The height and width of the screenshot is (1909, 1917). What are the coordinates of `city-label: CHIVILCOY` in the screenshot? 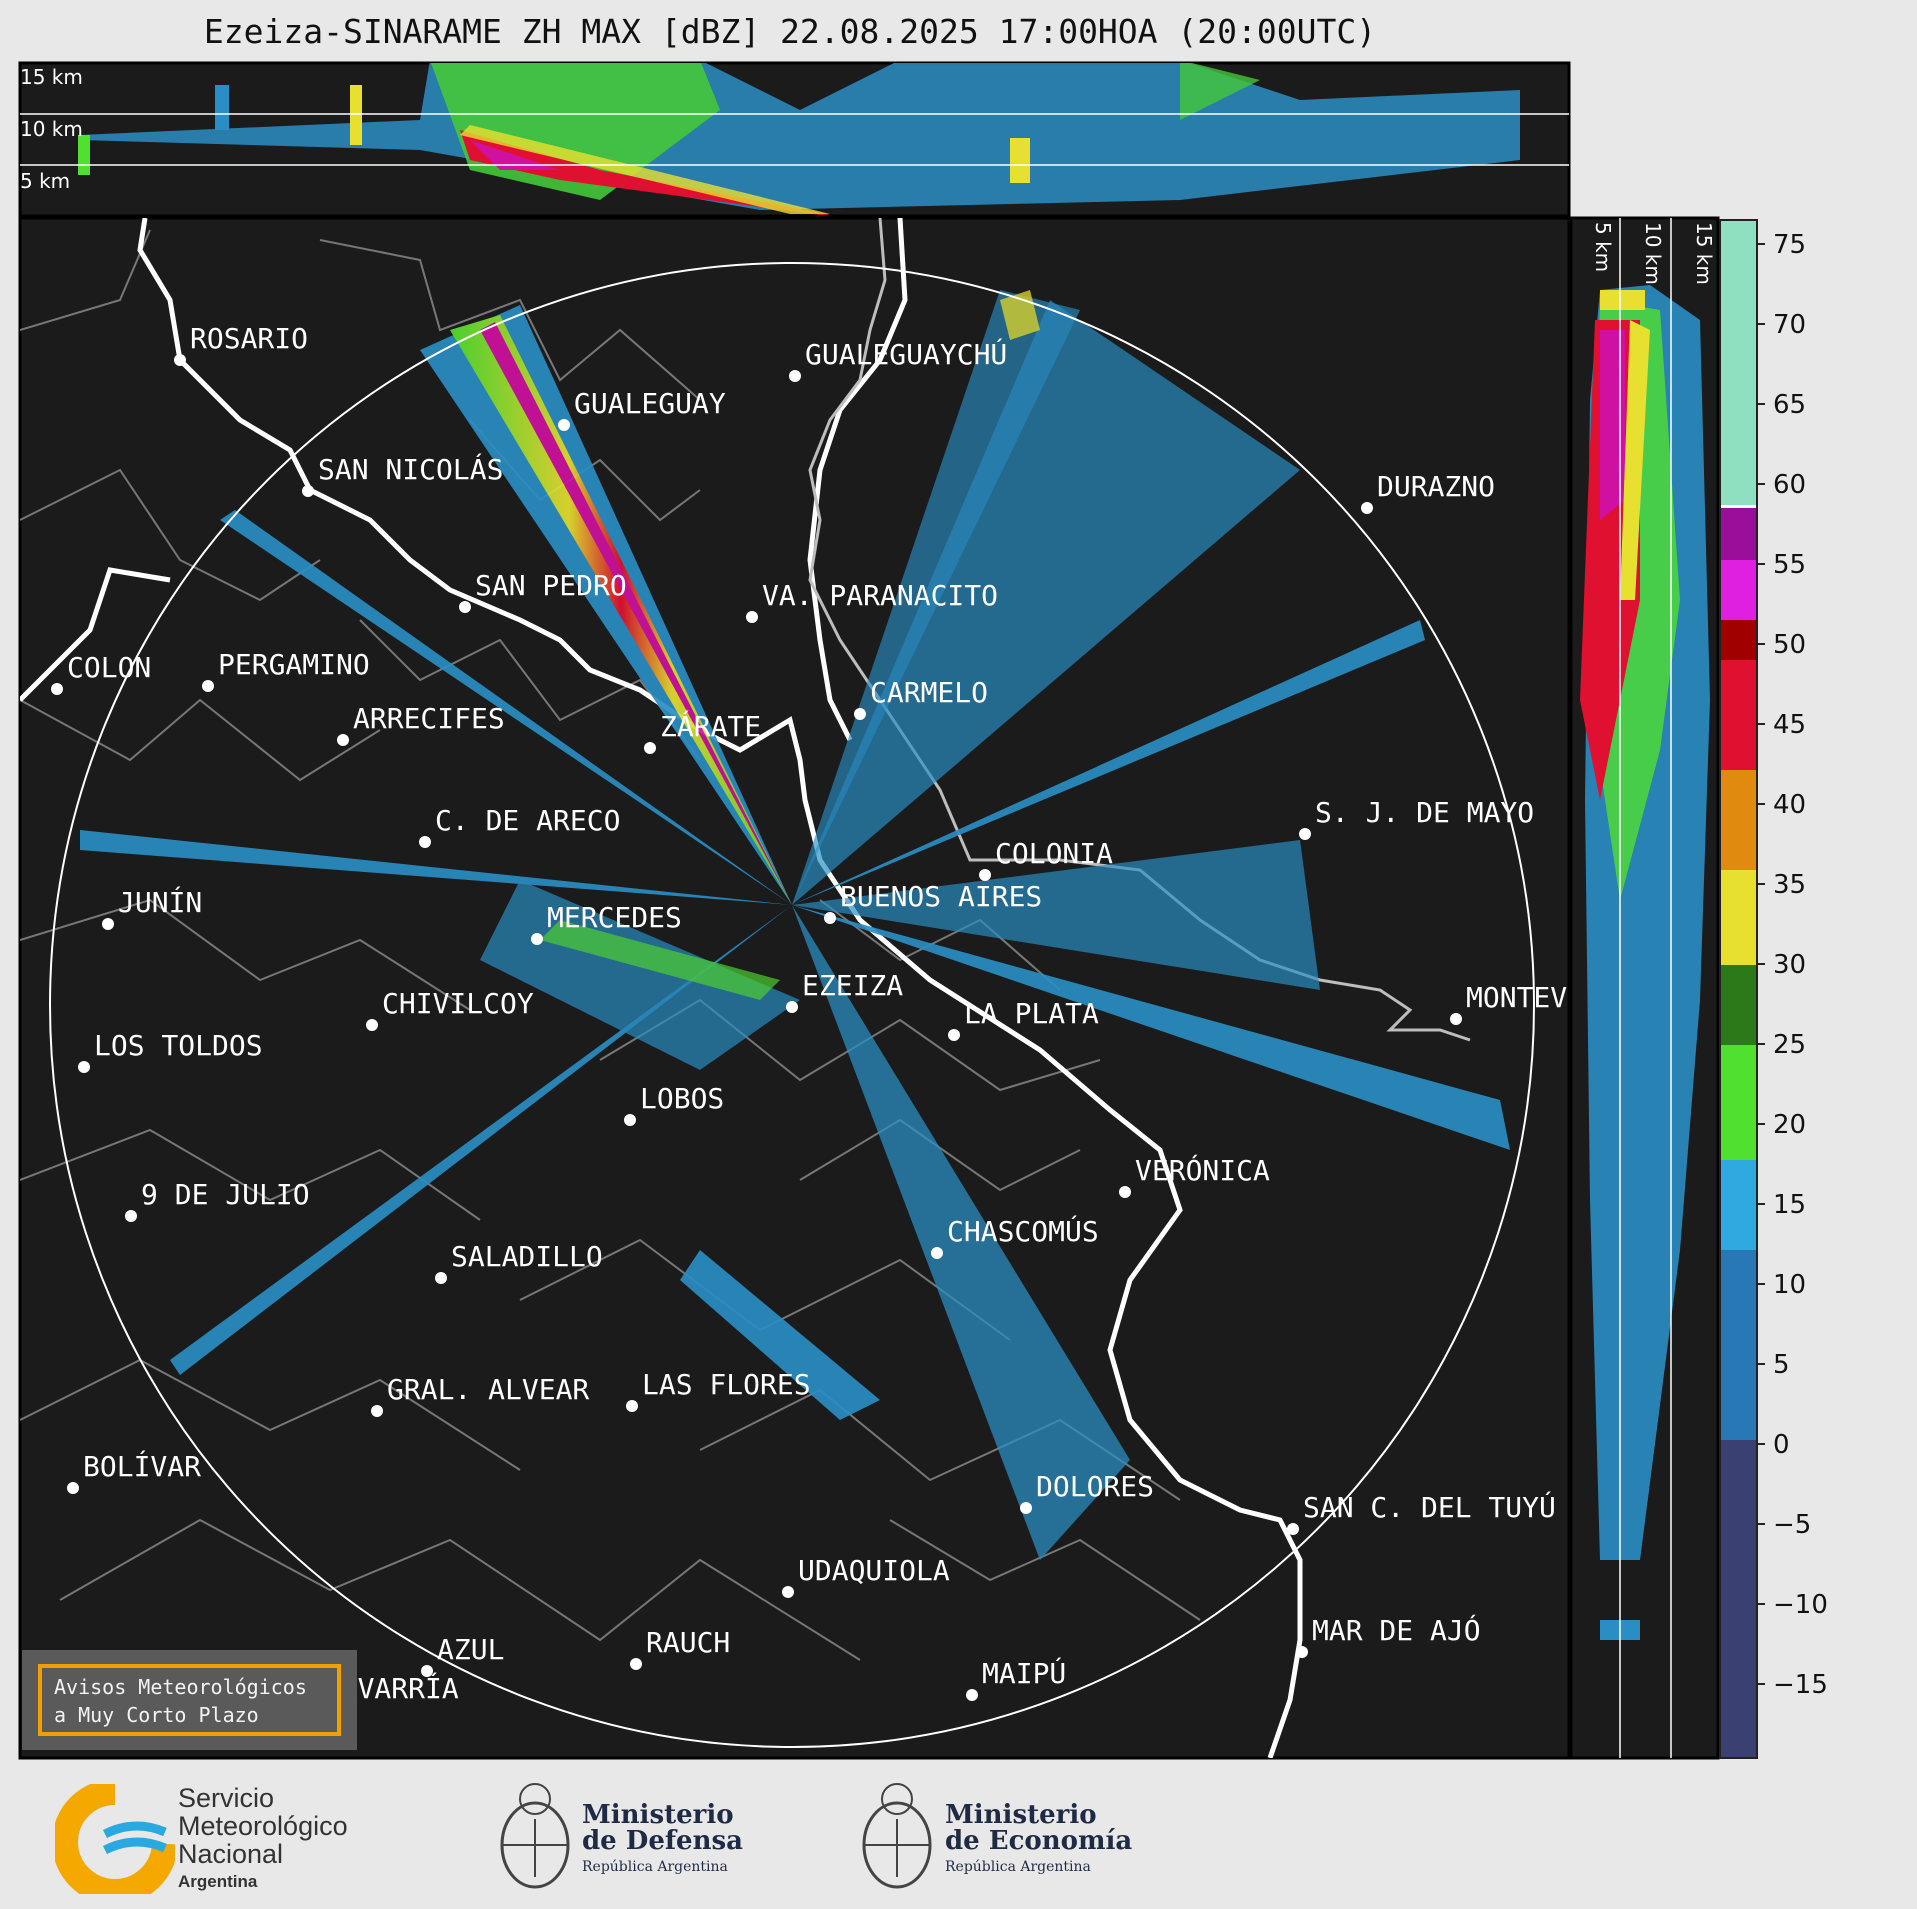 It's located at (458, 1003).